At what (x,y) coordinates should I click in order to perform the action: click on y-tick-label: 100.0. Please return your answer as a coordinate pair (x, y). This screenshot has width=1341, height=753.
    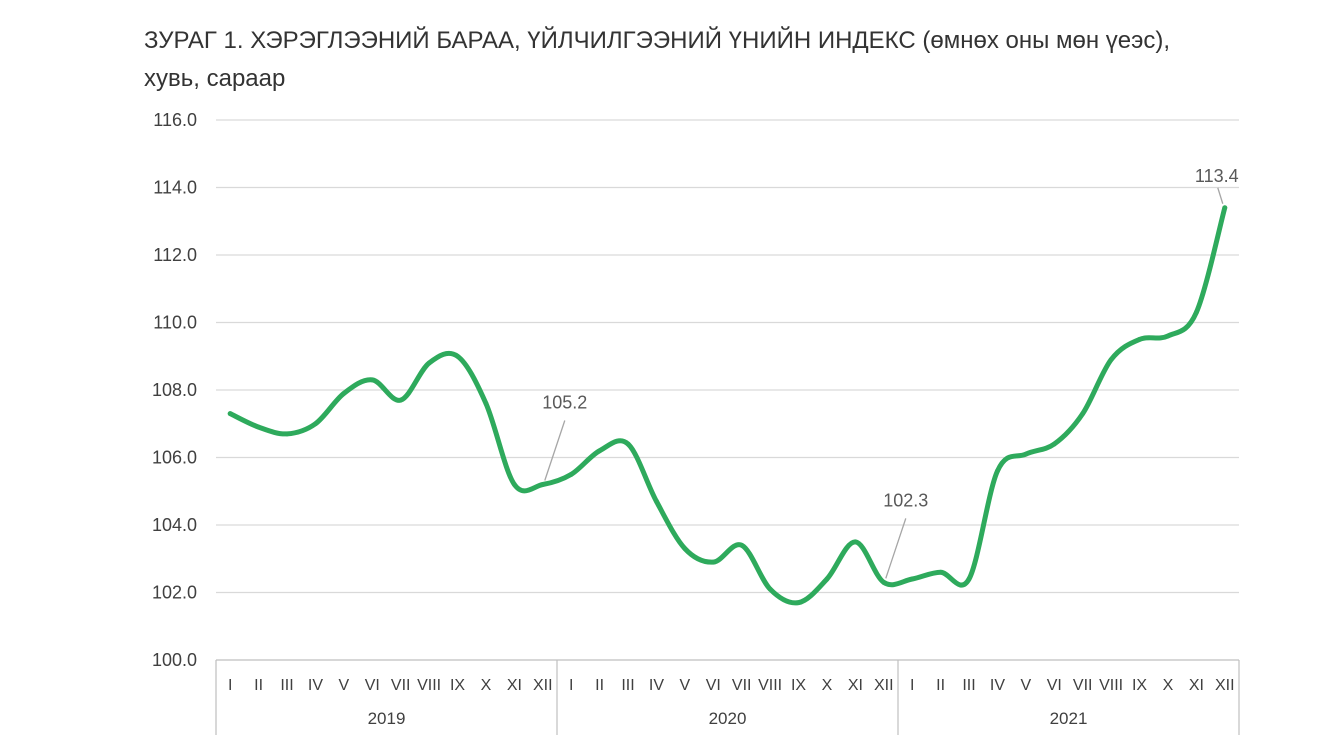
    Looking at the image, I should click on (174, 660).